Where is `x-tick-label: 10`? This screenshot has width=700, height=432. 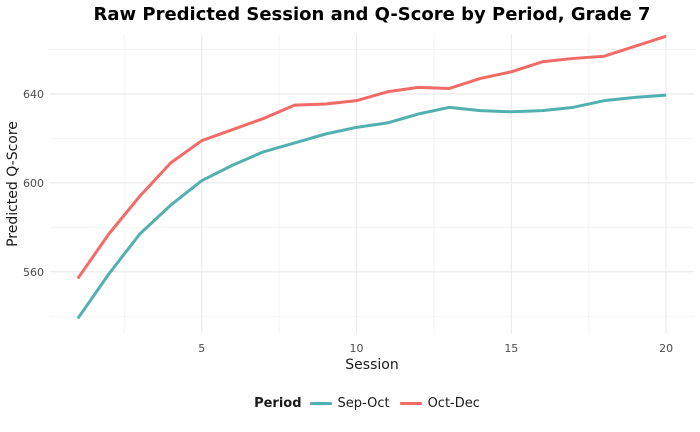 x-tick-label: 10 is located at coordinates (357, 348).